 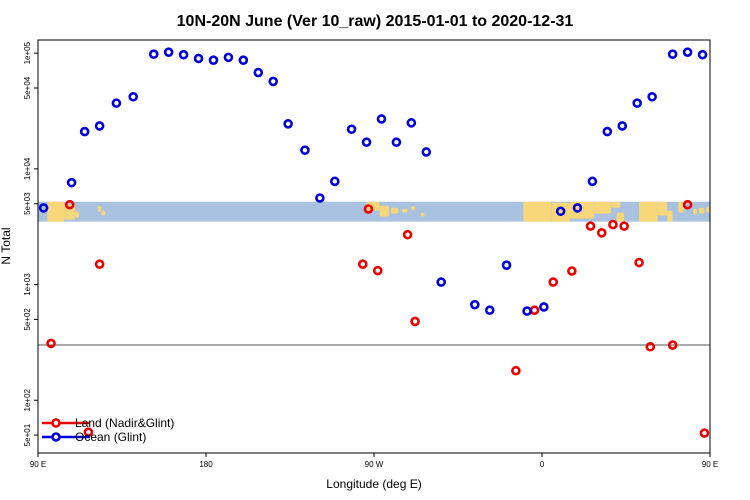 I want to click on y-tick-label: 1e+02, so click(x=27, y=399).